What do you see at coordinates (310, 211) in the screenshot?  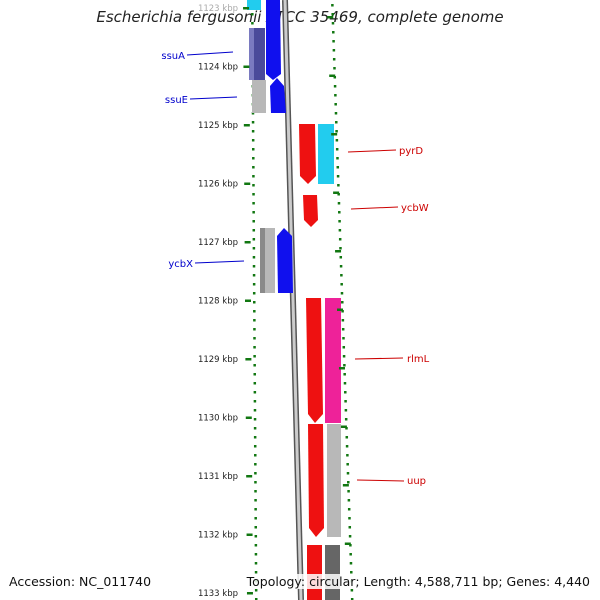 I see `gene-arrow-ycbW` at bounding box center [310, 211].